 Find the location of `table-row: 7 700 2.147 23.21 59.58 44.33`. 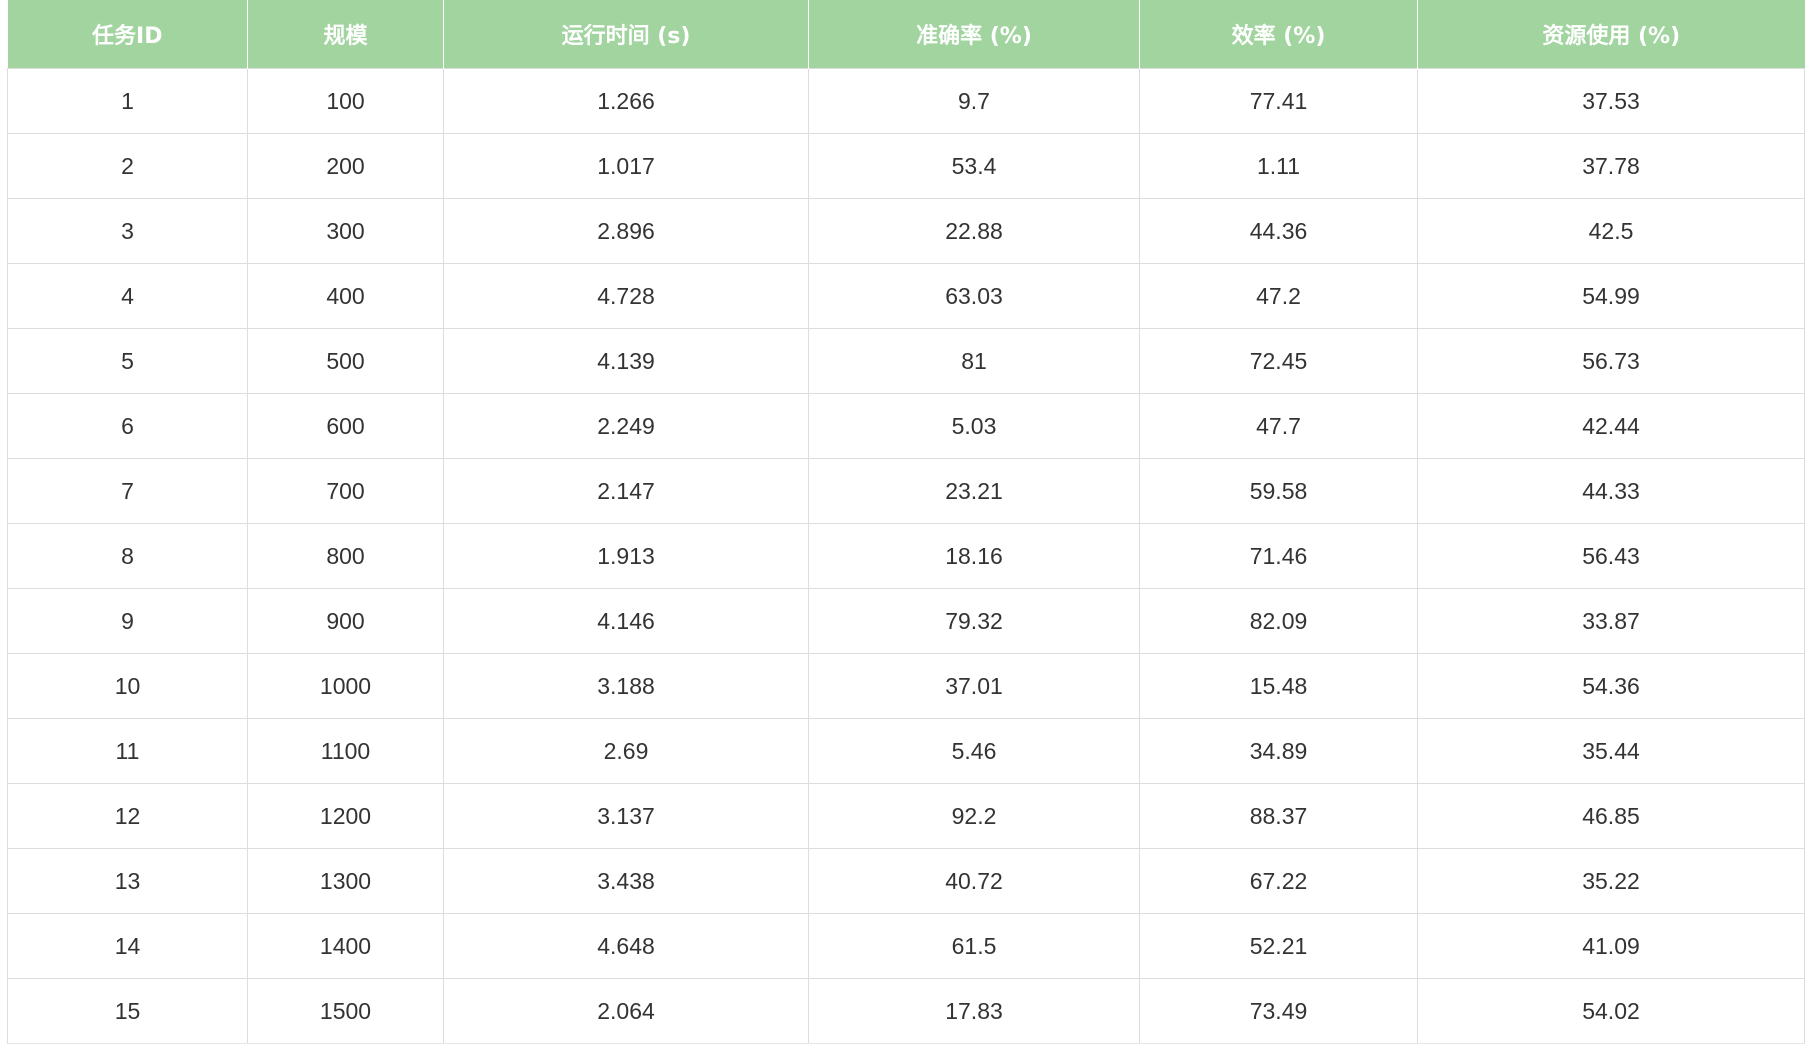

table-row: 7 700 2.147 23.21 59.58 44.33 is located at coordinates (906, 491).